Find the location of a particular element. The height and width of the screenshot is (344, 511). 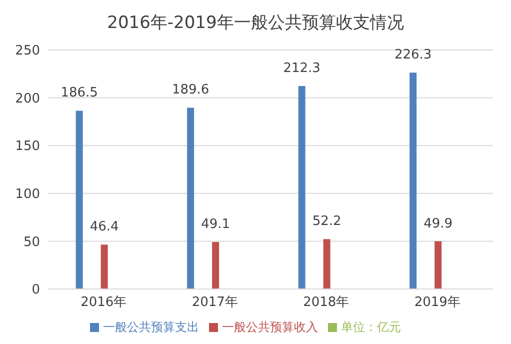

data-label: 226.3 is located at coordinates (413, 55).